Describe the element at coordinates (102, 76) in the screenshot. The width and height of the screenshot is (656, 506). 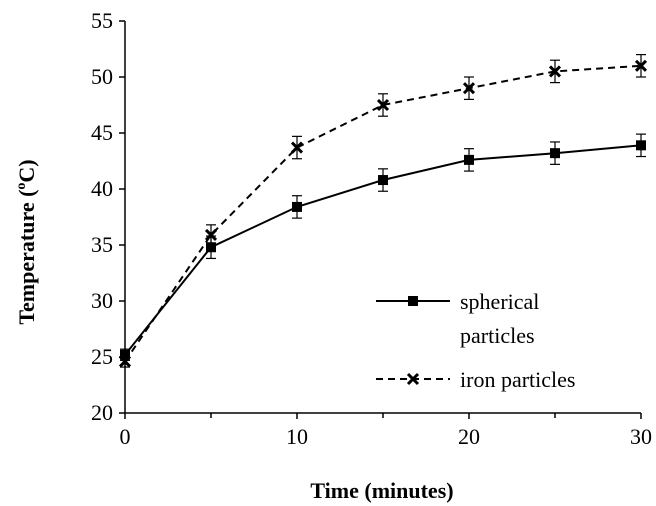
I see `y-tick-label: 50` at that location.